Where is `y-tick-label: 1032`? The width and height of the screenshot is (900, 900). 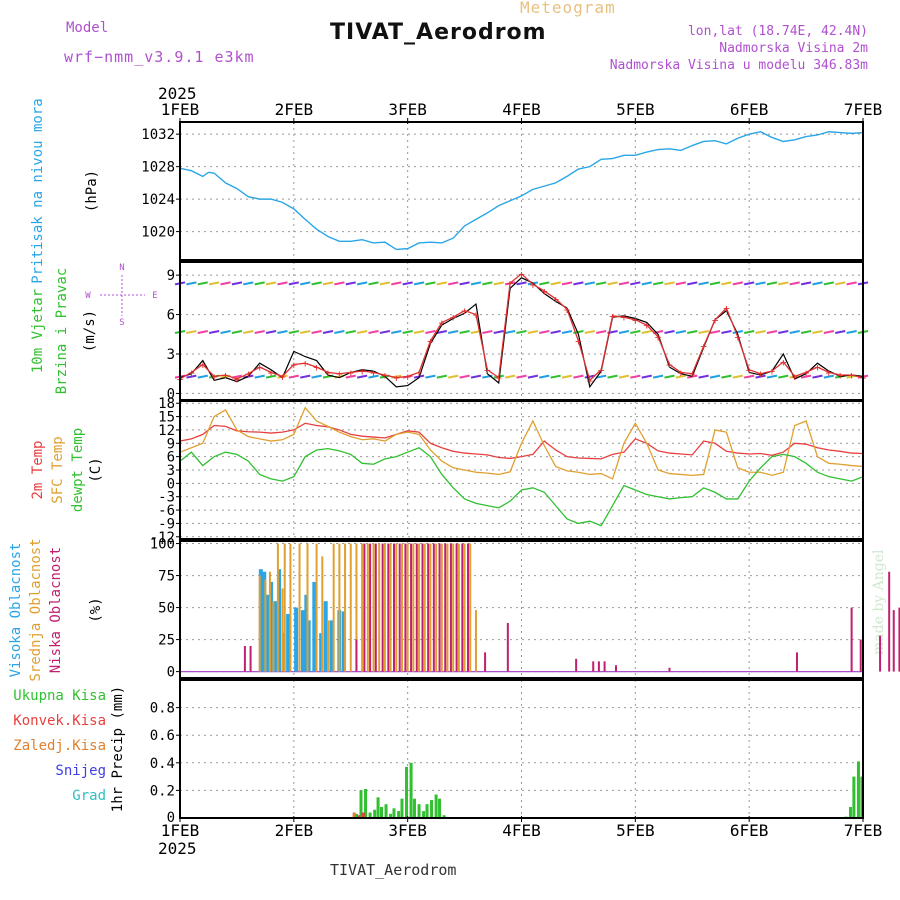 y-tick-label: 1032 is located at coordinates (158, 135).